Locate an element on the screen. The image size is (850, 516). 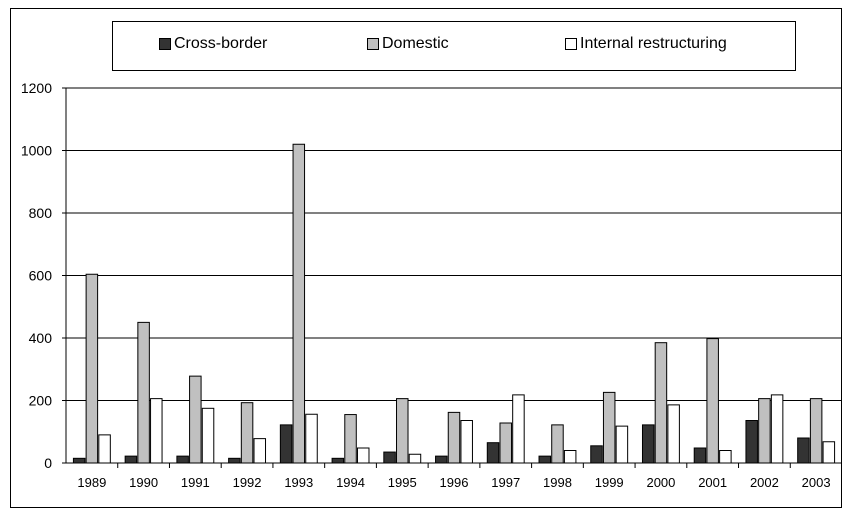
bar-internal-restructuring-1993 is located at coordinates (311, 438).